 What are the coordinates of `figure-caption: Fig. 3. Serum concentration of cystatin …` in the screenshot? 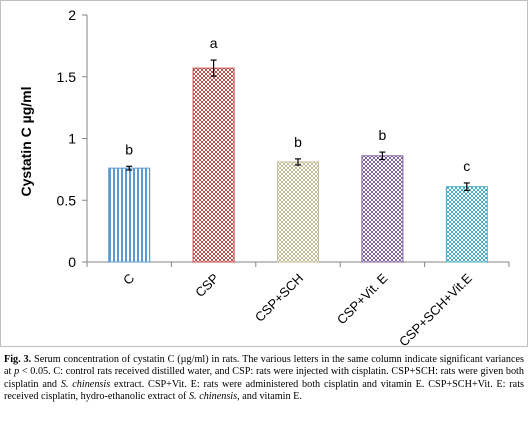 It's located at (264, 379).